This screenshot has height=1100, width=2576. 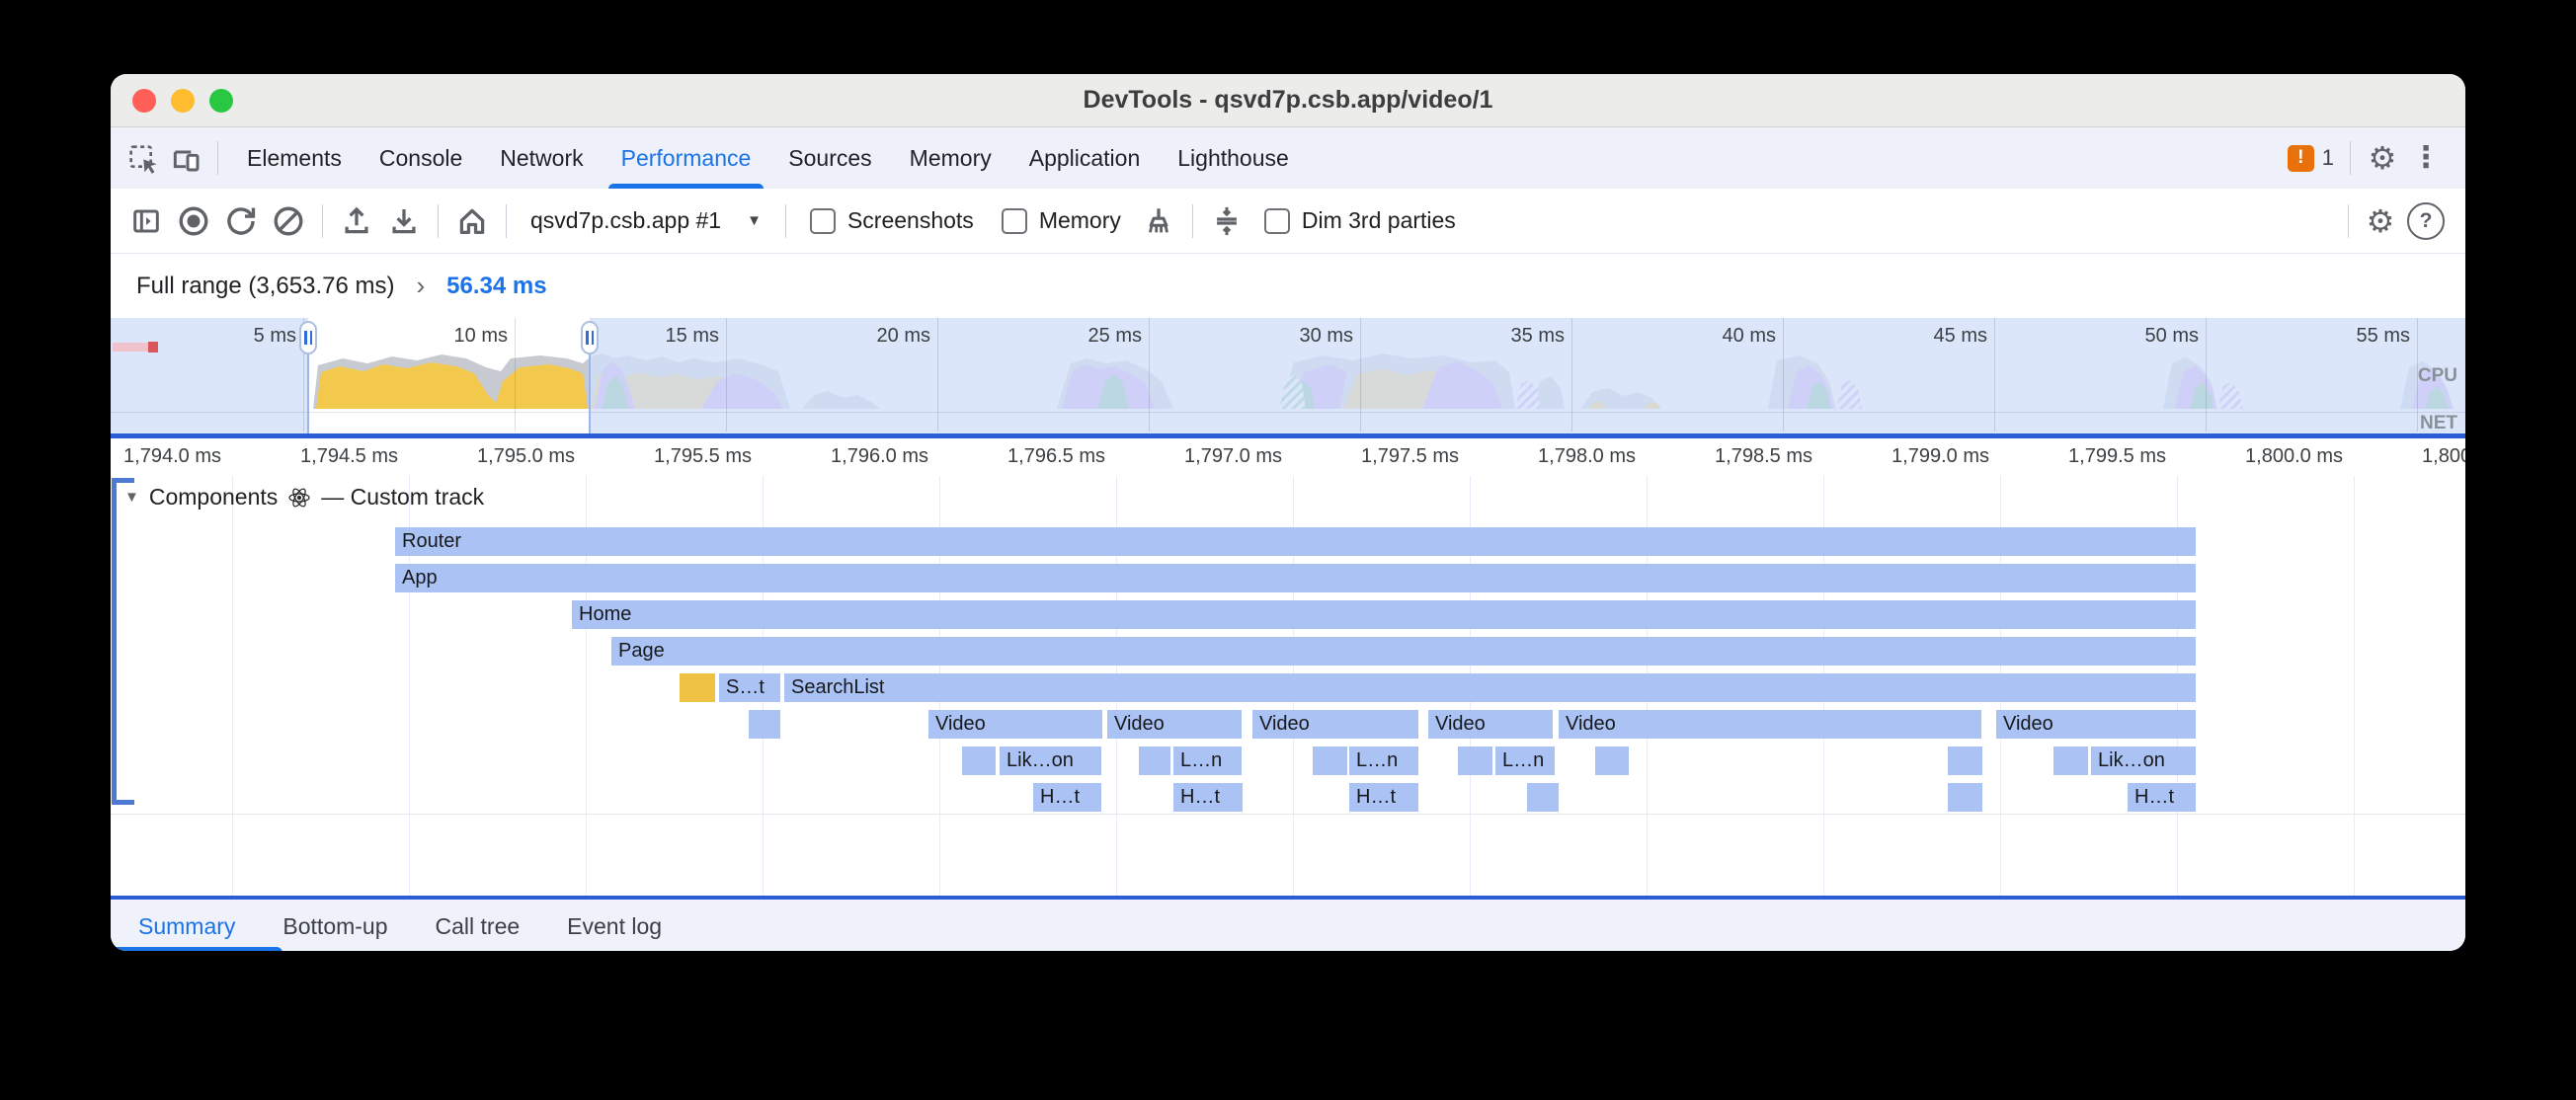 I want to click on help-button: ?, so click(x=2426, y=221).